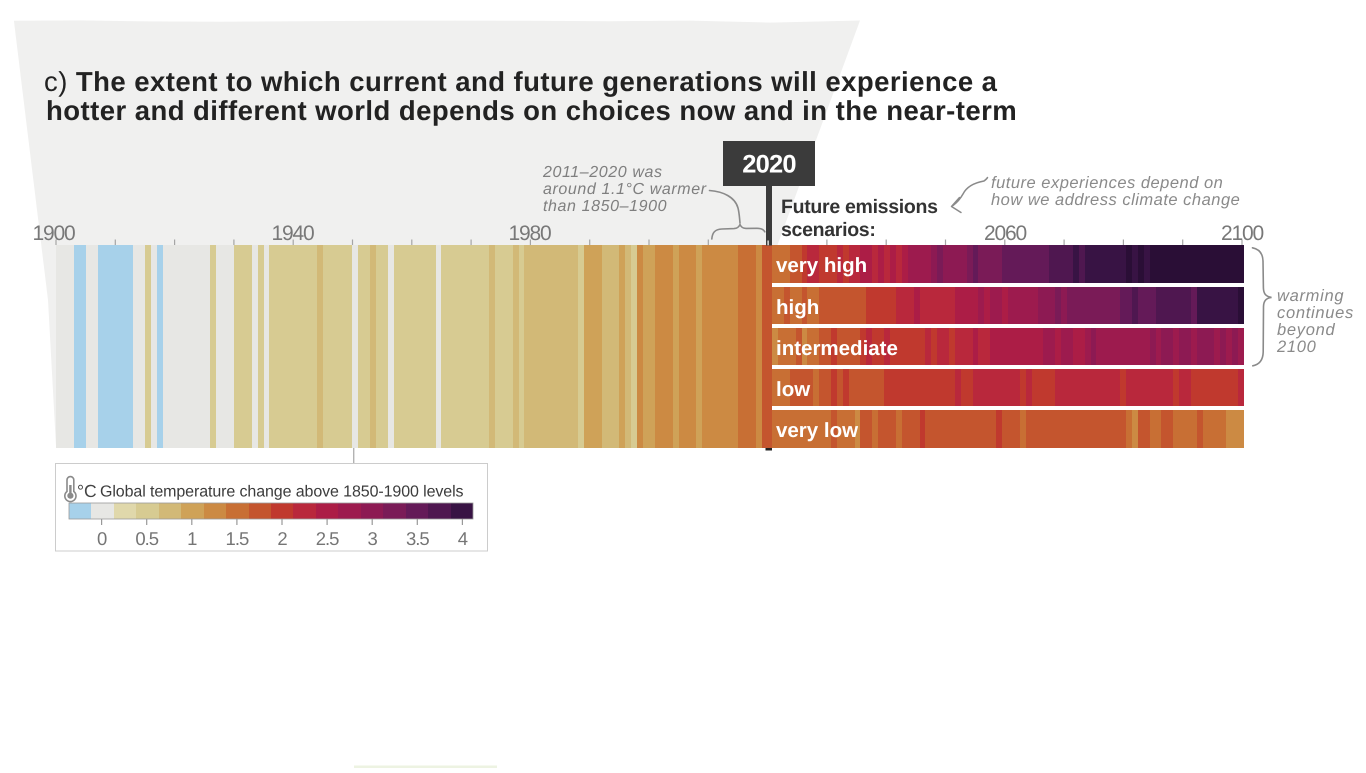 This screenshot has height=773, width=1366. I want to click on svg-text: intermediate, so click(837, 348).